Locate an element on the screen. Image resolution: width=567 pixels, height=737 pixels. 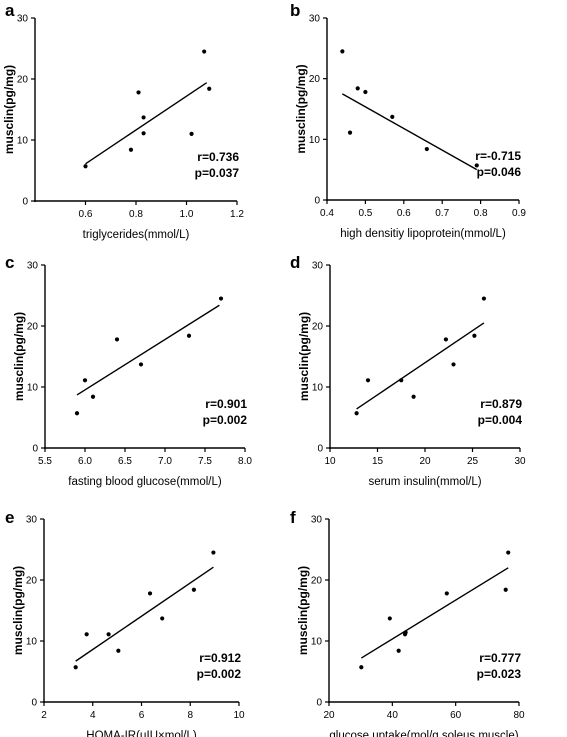
panel-d-y-tick-label: 10 is located at coordinates (318, 388).